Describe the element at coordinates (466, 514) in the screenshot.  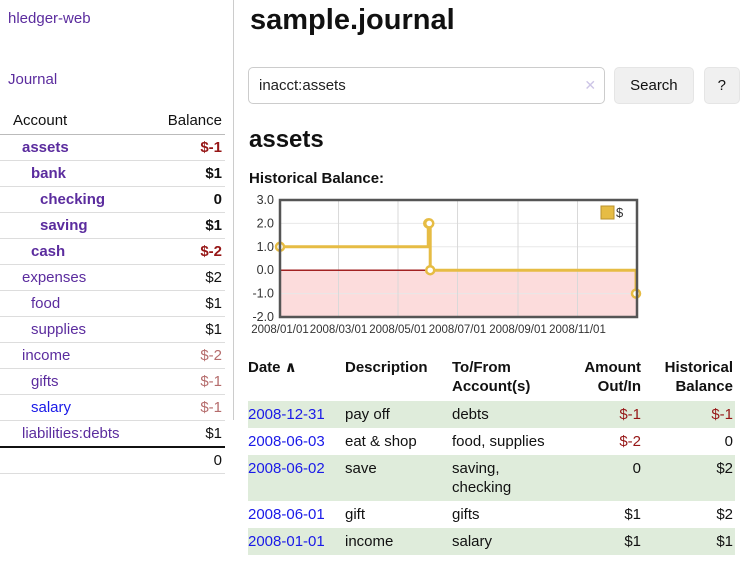
I see `register-accounts: gifts` at that location.